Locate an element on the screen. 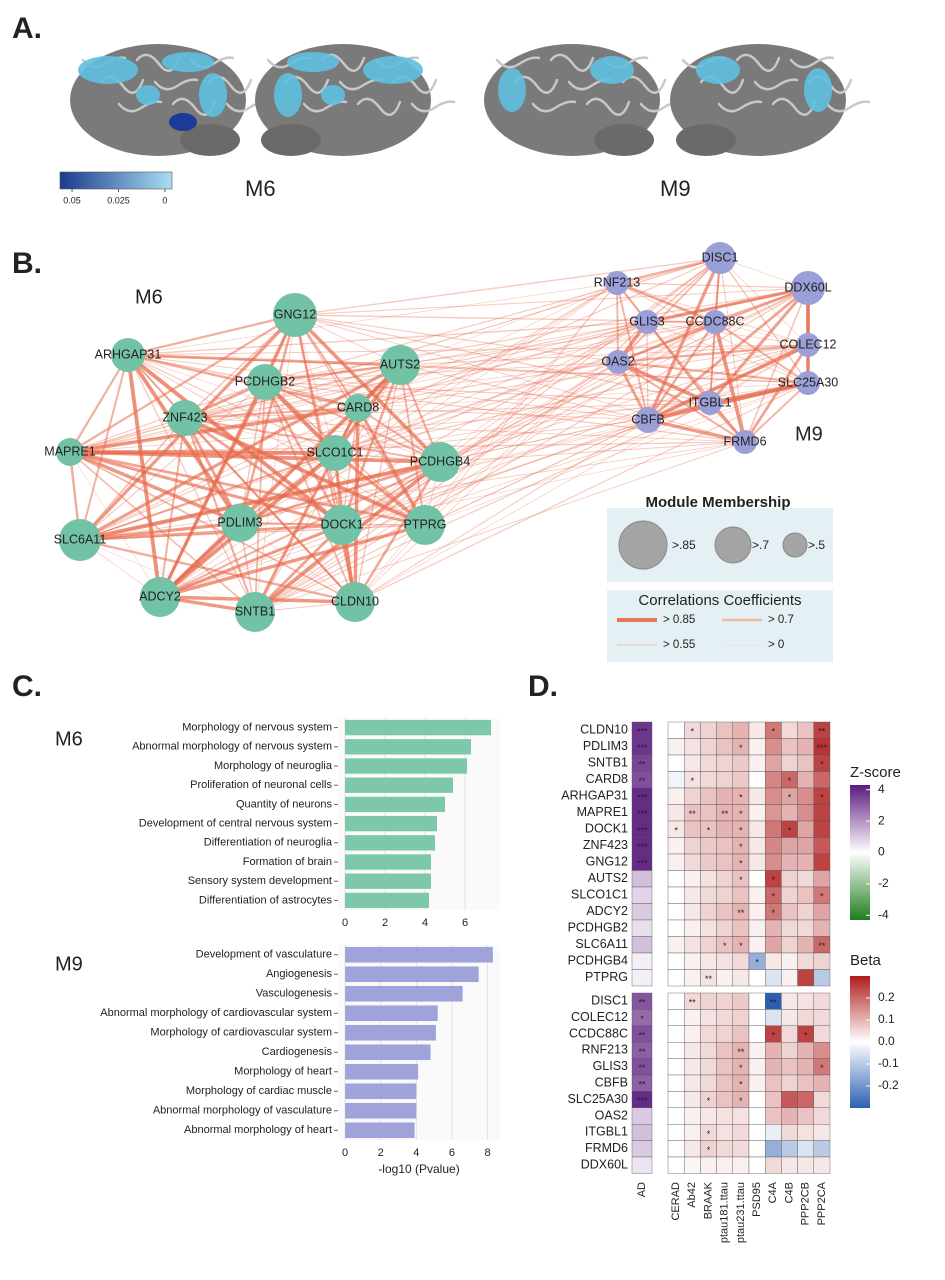 Image resolution: width=945 pixels, height=1280 pixels. colorbar-tick-label: 0.05 is located at coordinates (72, 200).